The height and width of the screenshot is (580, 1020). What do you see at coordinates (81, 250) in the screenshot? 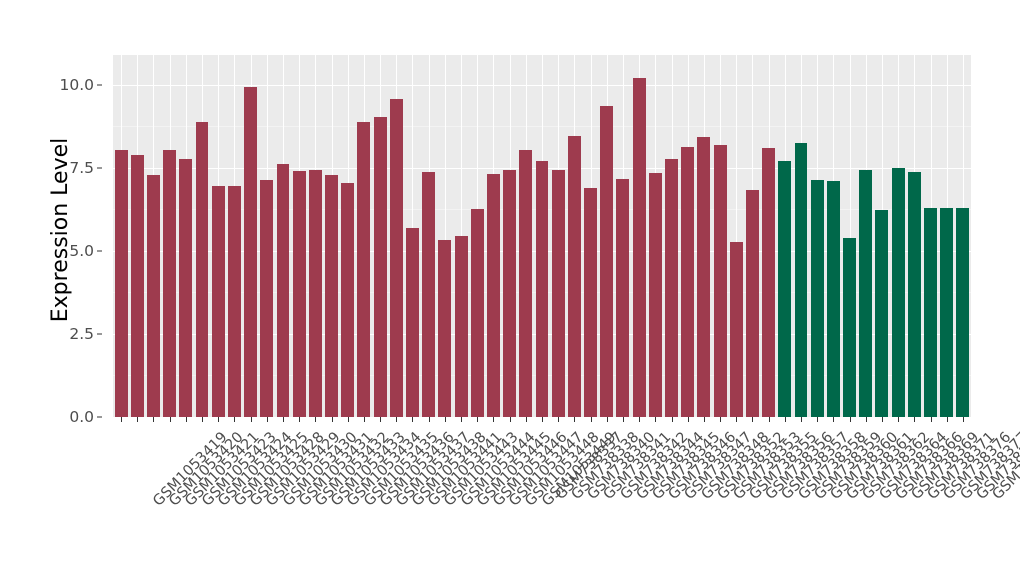
I see `y-axis-tick-label: 5.0` at bounding box center [81, 250].